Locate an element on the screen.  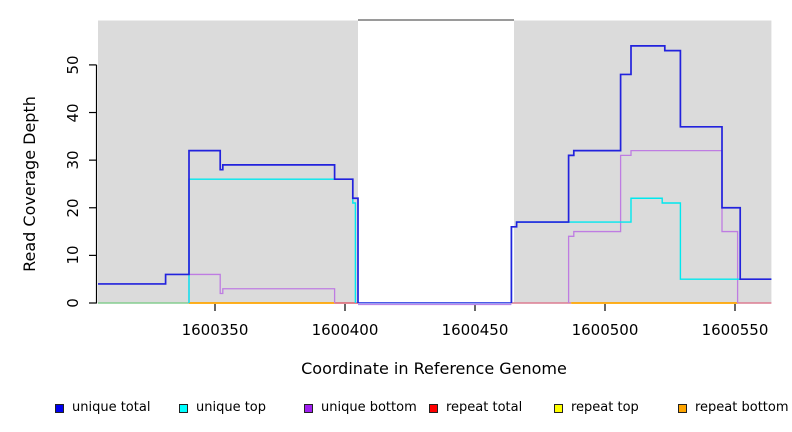
legend-label: unique bottom is located at coordinates (369, 407).